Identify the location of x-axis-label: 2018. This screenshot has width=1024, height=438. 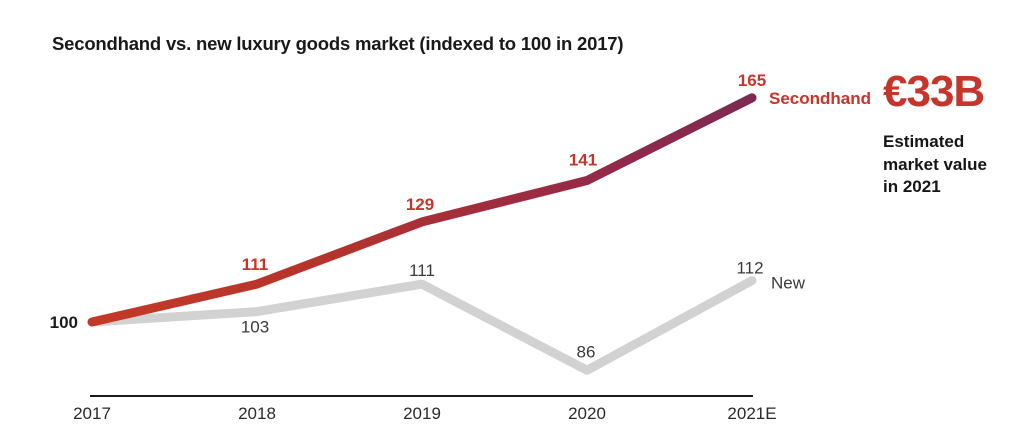
(257, 413).